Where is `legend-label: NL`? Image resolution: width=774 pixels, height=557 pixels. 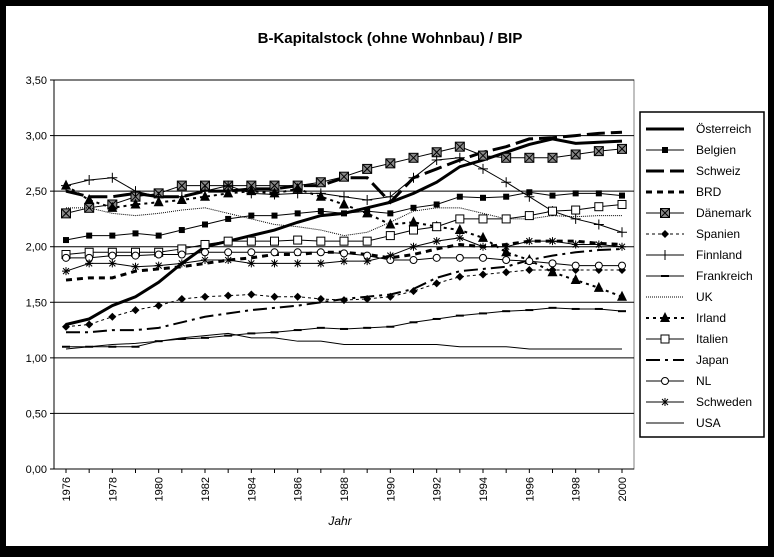
legend-label: NL is located at coordinates (704, 381).